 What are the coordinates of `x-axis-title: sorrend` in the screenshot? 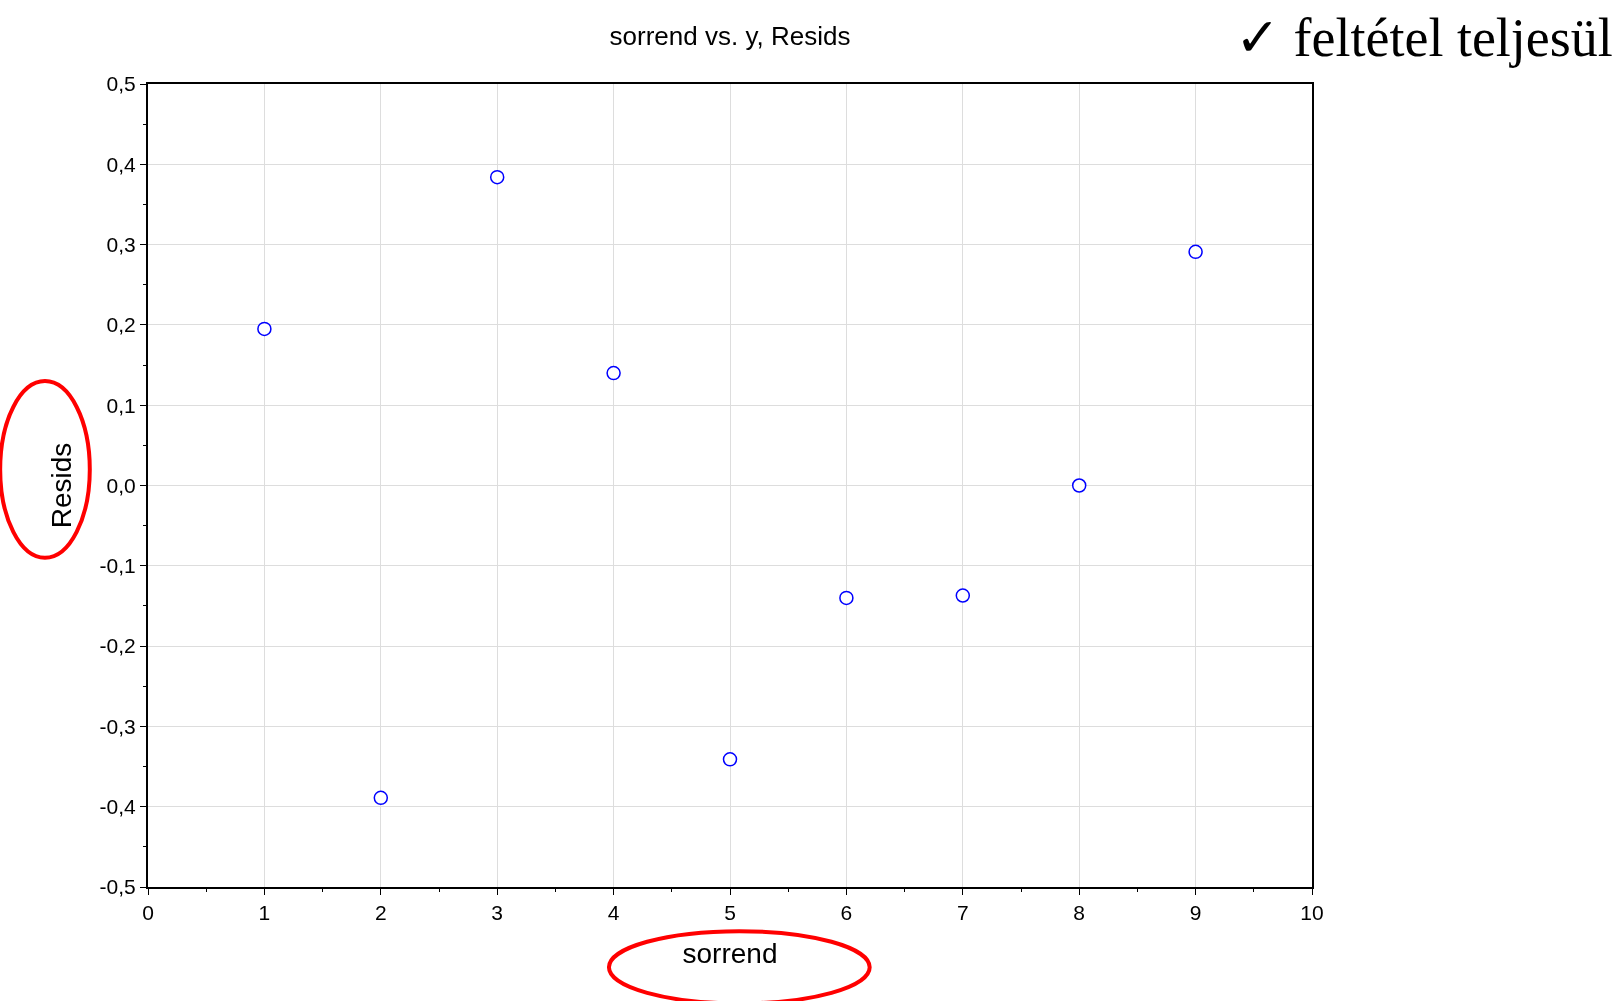 It's located at (730, 953).